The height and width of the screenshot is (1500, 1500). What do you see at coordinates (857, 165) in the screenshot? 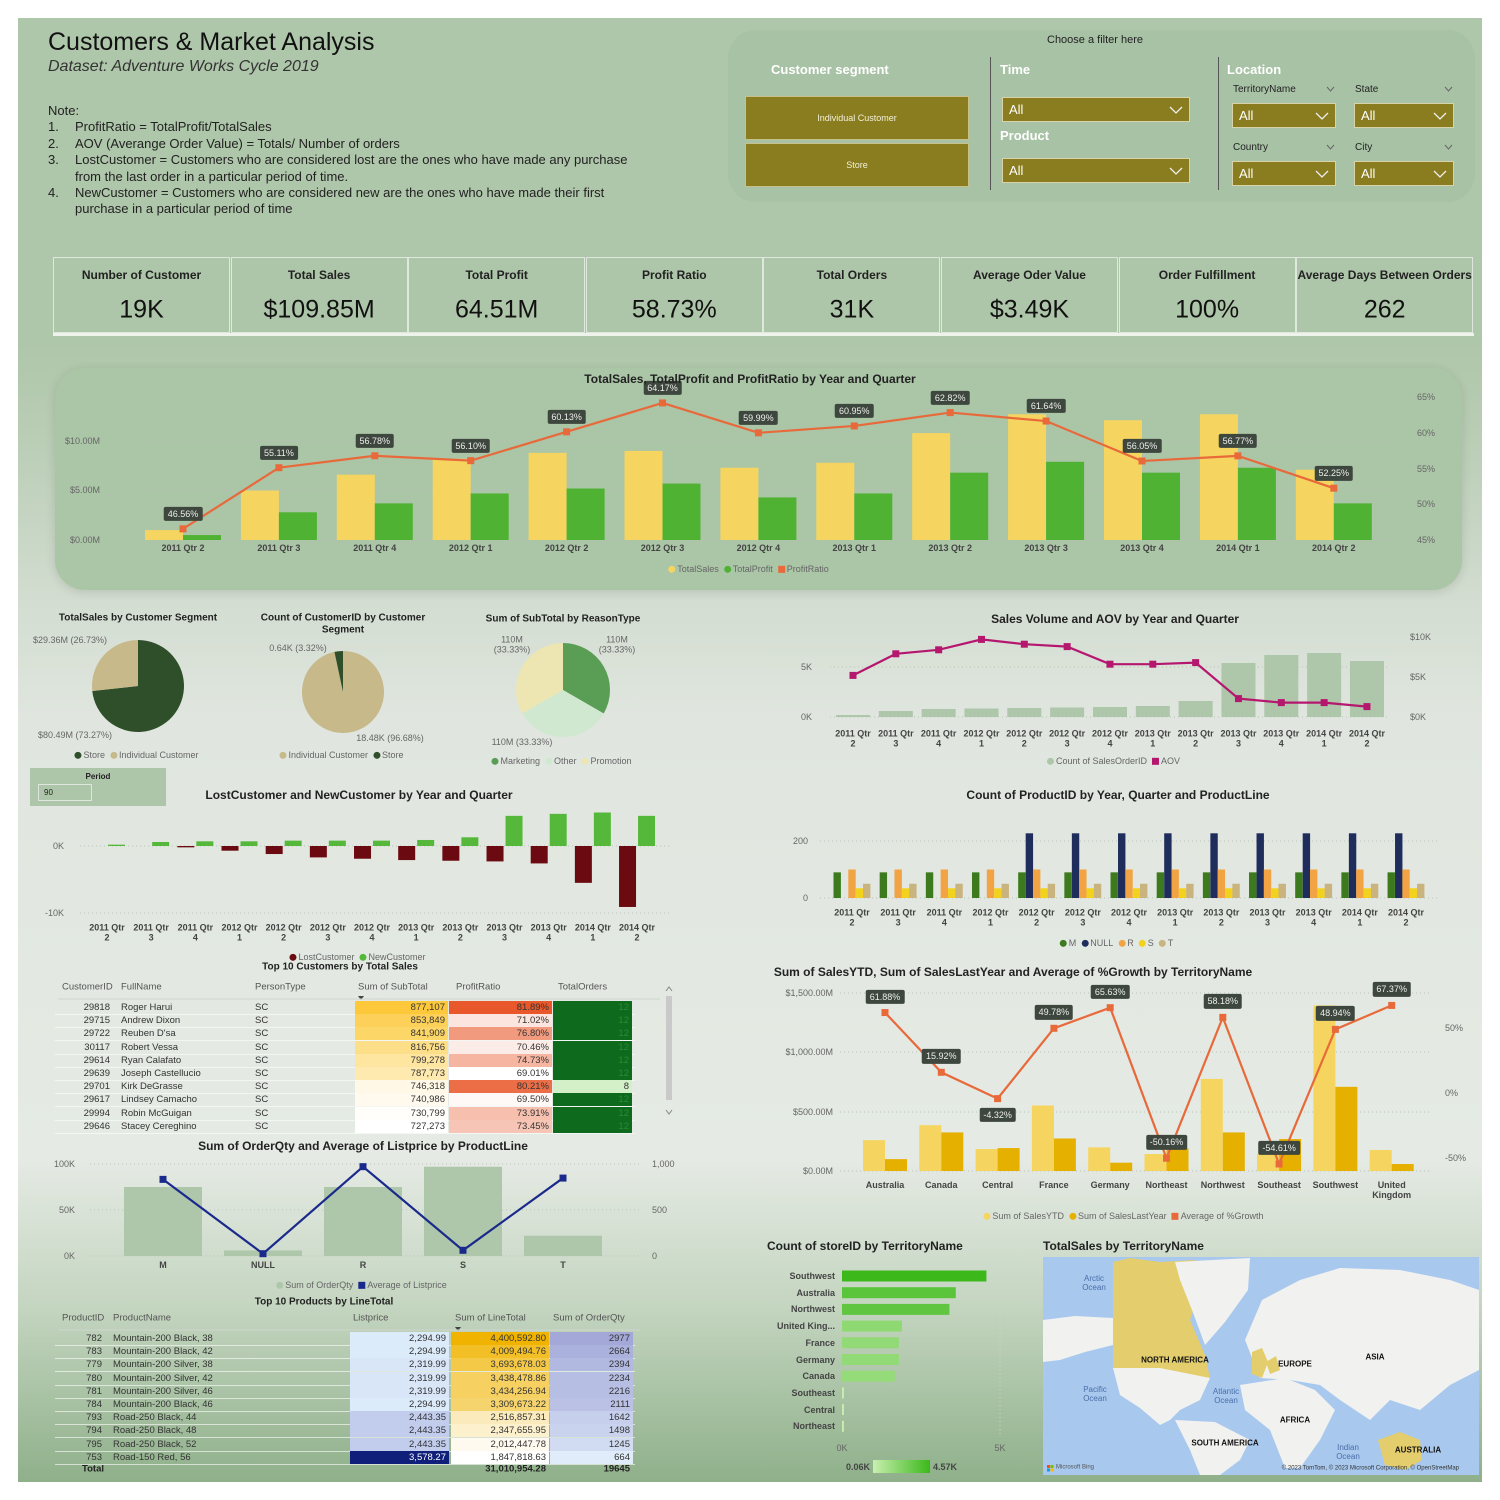
I see `segment-store-button: Store` at bounding box center [857, 165].